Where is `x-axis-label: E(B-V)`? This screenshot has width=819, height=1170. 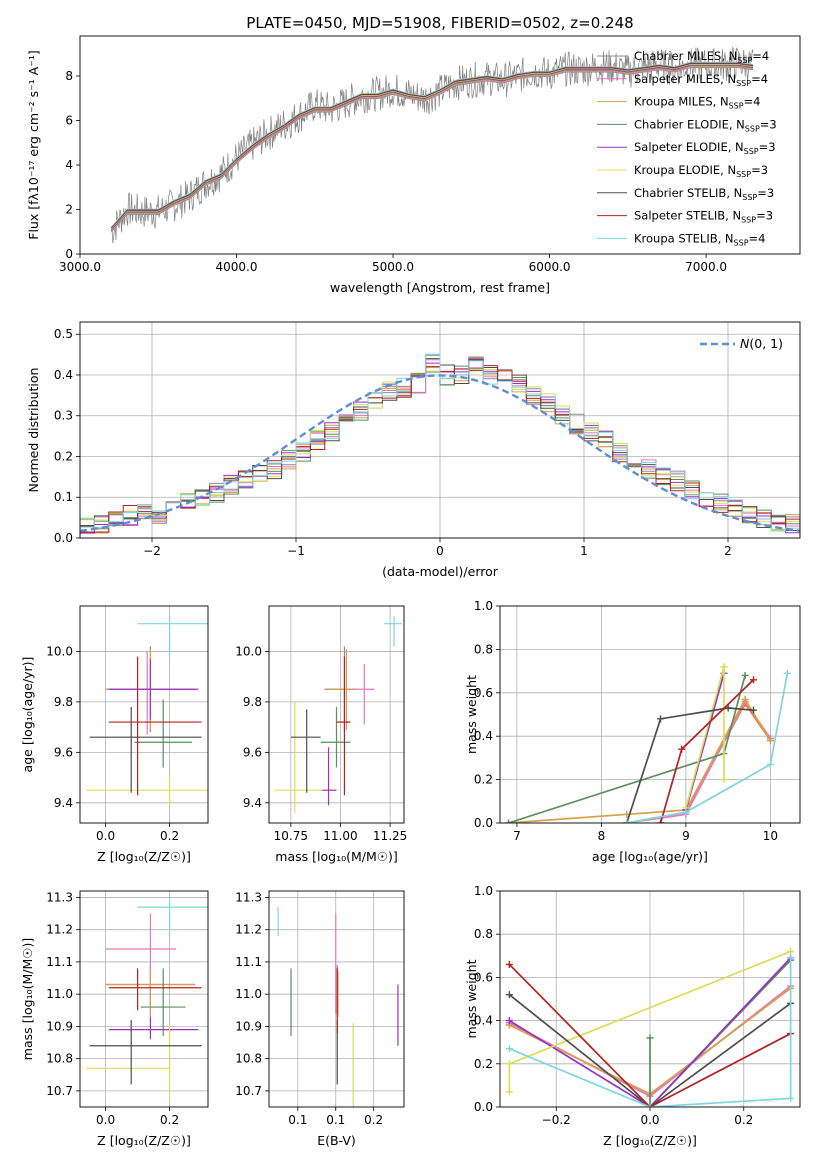 x-axis-label: E(B-V) is located at coordinates (336, 1140).